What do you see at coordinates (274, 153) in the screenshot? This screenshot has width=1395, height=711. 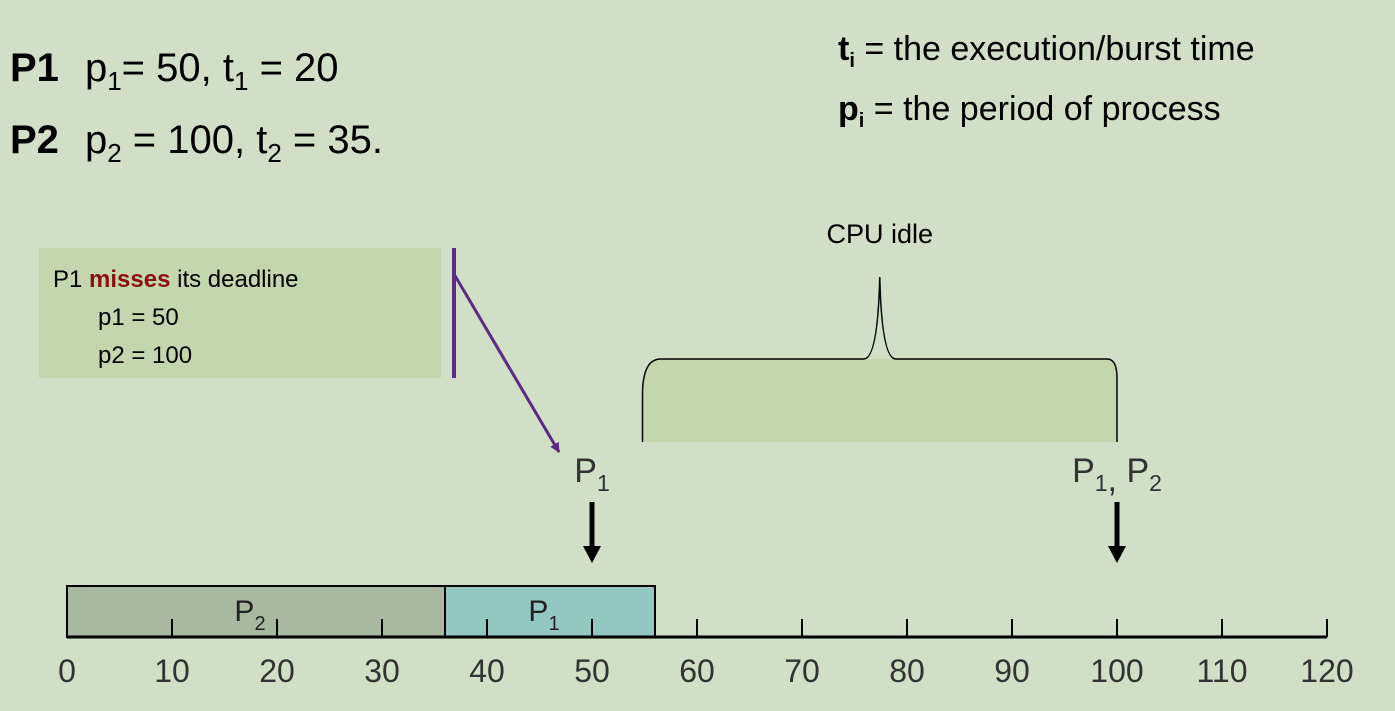 I see `time-subscript: 2` at bounding box center [274, 153].